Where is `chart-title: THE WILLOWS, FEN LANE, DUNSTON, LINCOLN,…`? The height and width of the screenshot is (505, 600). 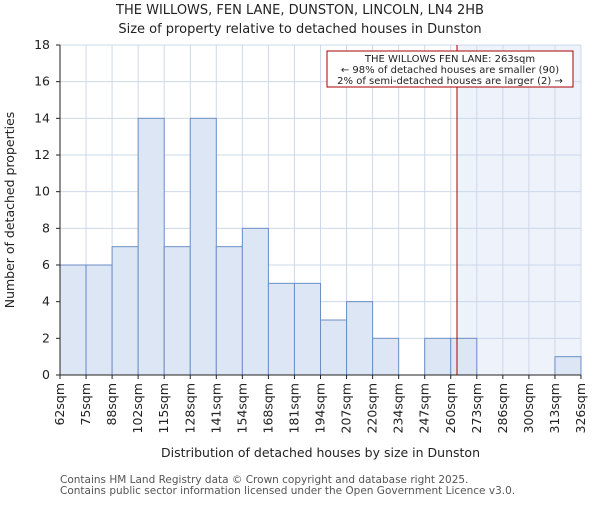
chart-title: THE WILLOWS, FEN LANE, DUNSTON, LINCOLN,… is located at coordinates (299, 10).